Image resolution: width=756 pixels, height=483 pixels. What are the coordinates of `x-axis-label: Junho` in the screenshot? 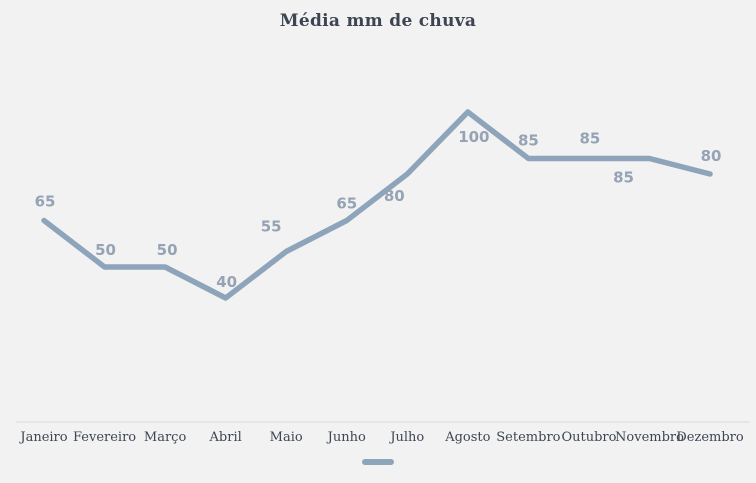 It's located at (346, 437).